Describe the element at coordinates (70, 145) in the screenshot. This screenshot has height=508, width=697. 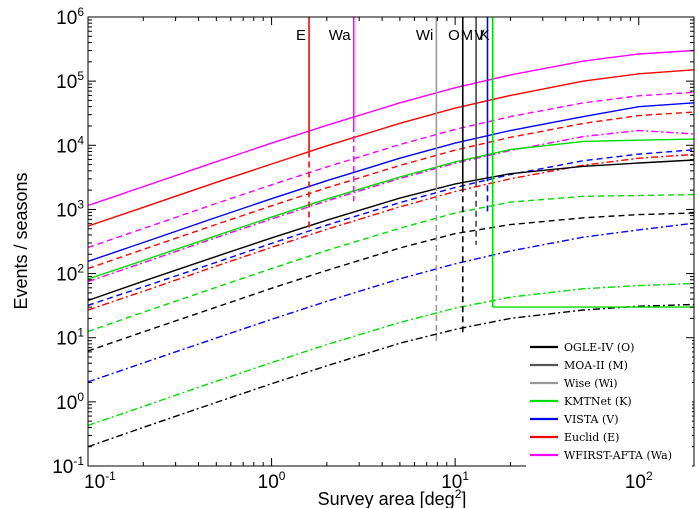
I see `y-tick-label: 10⁴` at that location.